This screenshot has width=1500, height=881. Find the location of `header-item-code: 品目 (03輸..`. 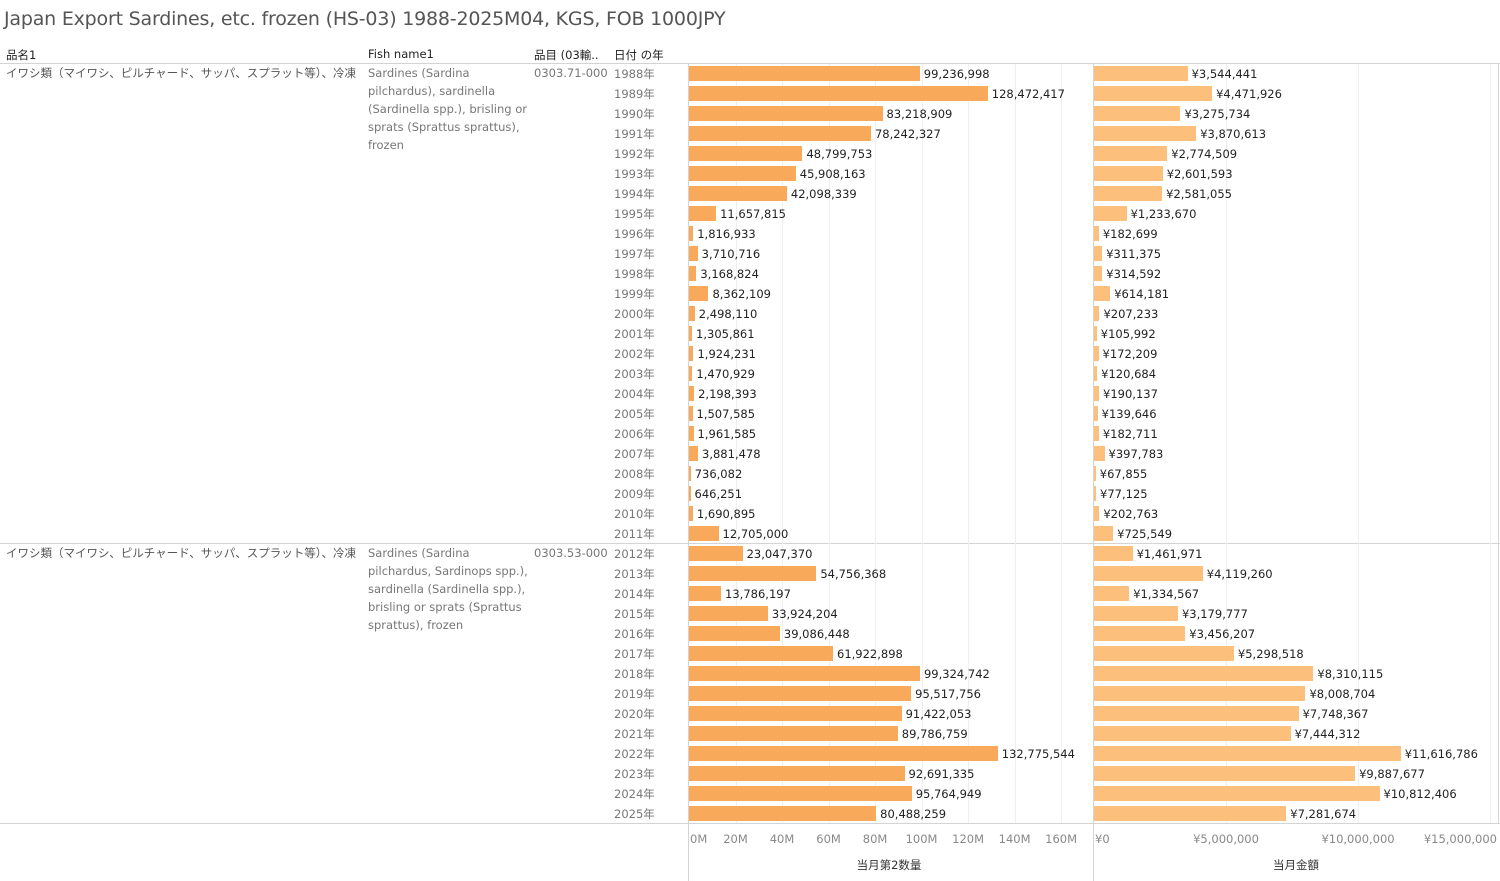

header-item-code: 品目 (03輸.. is located at coordinates (566, 55).